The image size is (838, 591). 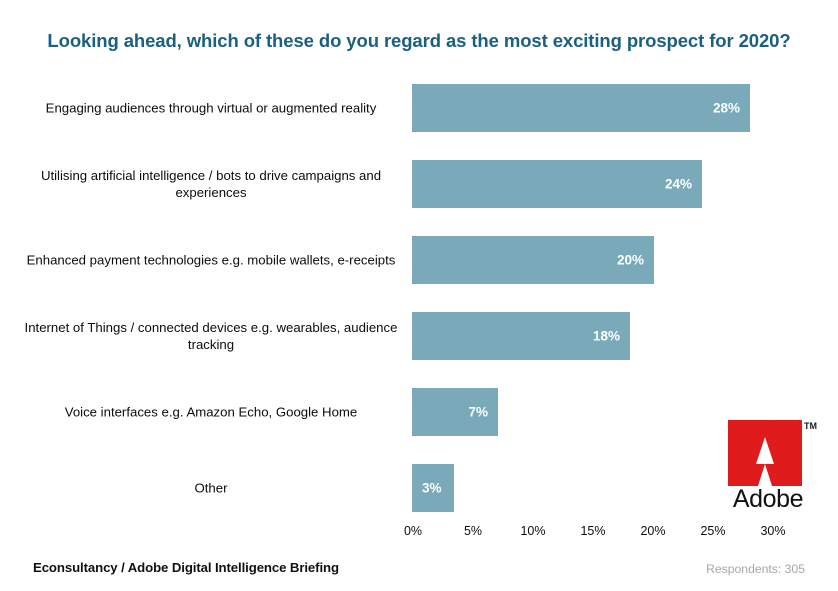 I want to click on x-axis-tick: 5%, so click(x=473, y=531).